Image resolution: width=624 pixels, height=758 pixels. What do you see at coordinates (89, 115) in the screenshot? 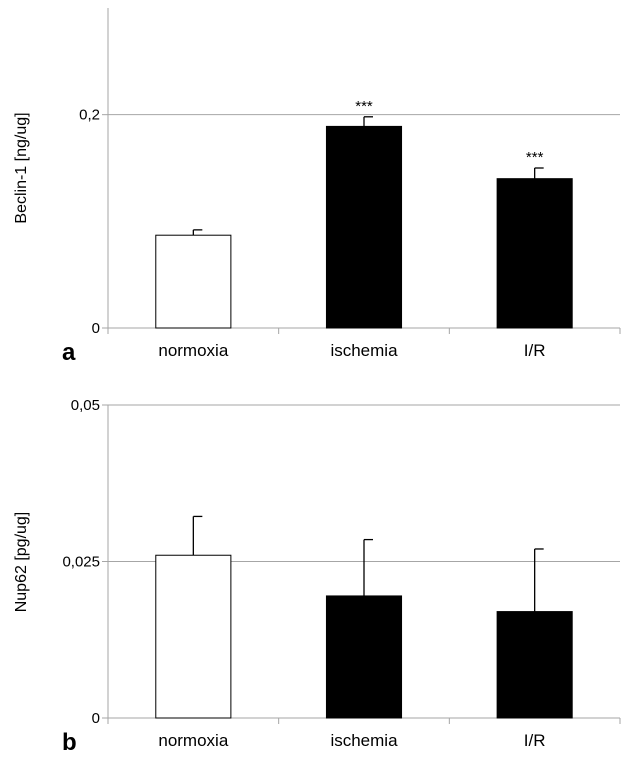
I see `y-tick-label: 0,2` at bounding box center [89, 115].